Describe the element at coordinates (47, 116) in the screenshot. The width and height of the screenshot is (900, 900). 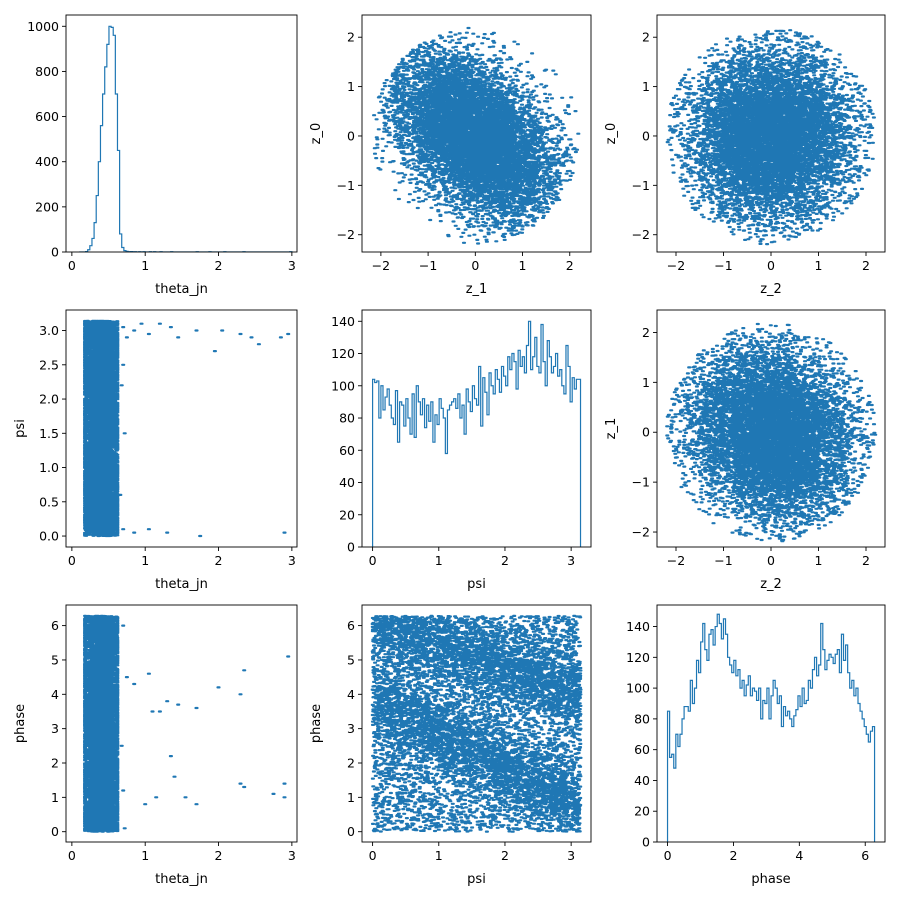
I see `y-tick-label: 600` at that location.